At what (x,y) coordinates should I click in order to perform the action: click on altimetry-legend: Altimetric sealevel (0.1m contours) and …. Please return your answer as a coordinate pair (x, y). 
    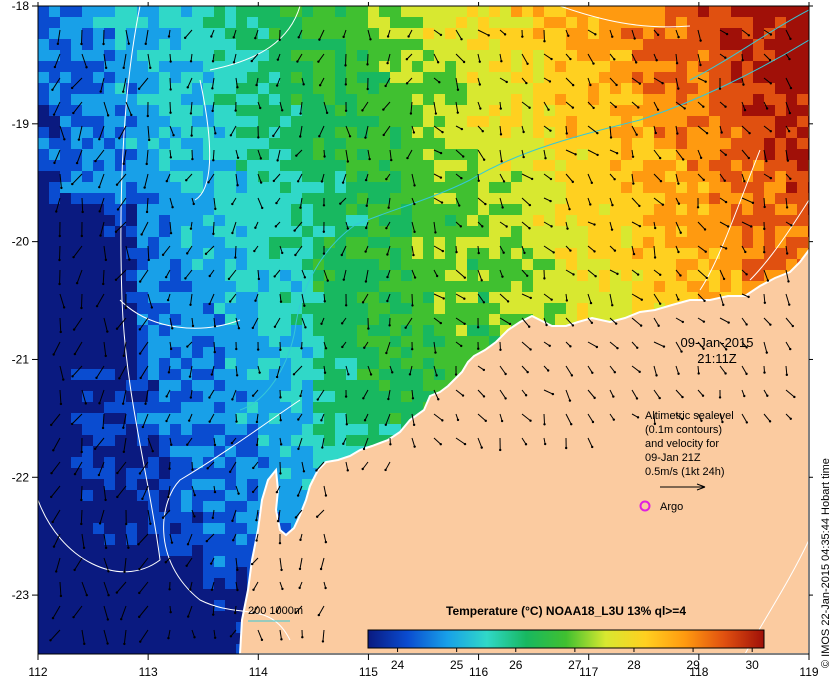
    Looking at the image, I should click on (686, 461).